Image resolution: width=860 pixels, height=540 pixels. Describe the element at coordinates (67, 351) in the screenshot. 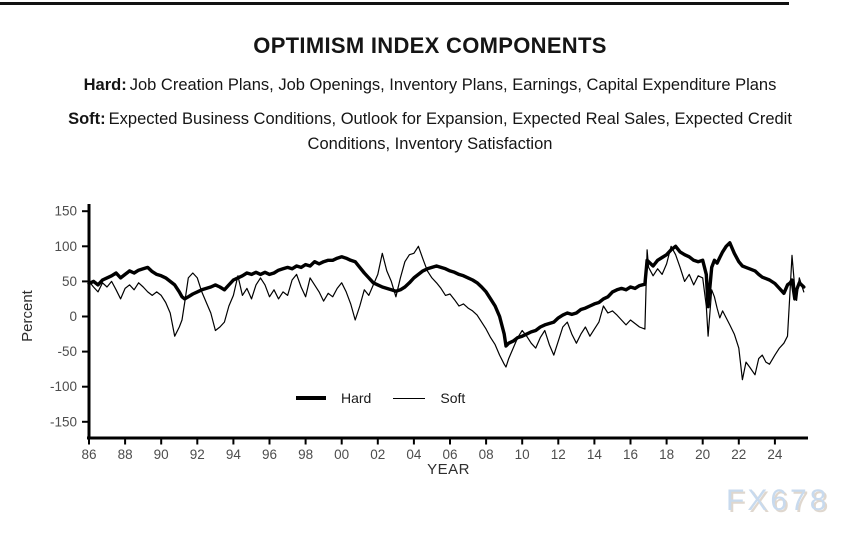

I see `y-tick-label: -50` at that location.